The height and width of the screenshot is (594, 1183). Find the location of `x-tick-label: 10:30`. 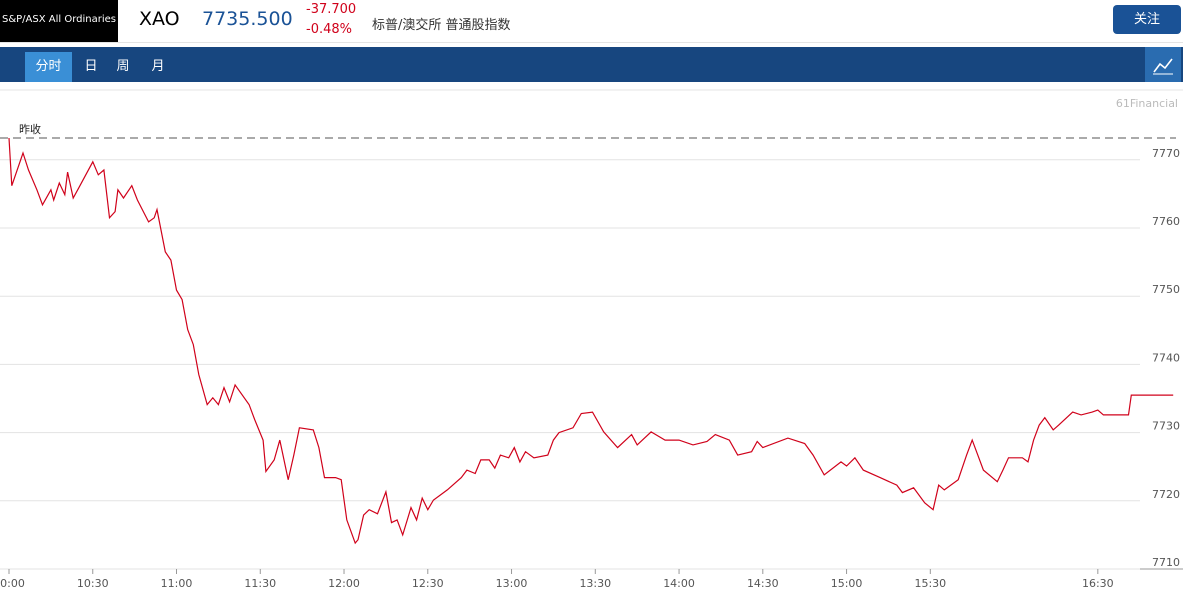

x-tick-label: 10:30 is located at coordinates (93, 583).